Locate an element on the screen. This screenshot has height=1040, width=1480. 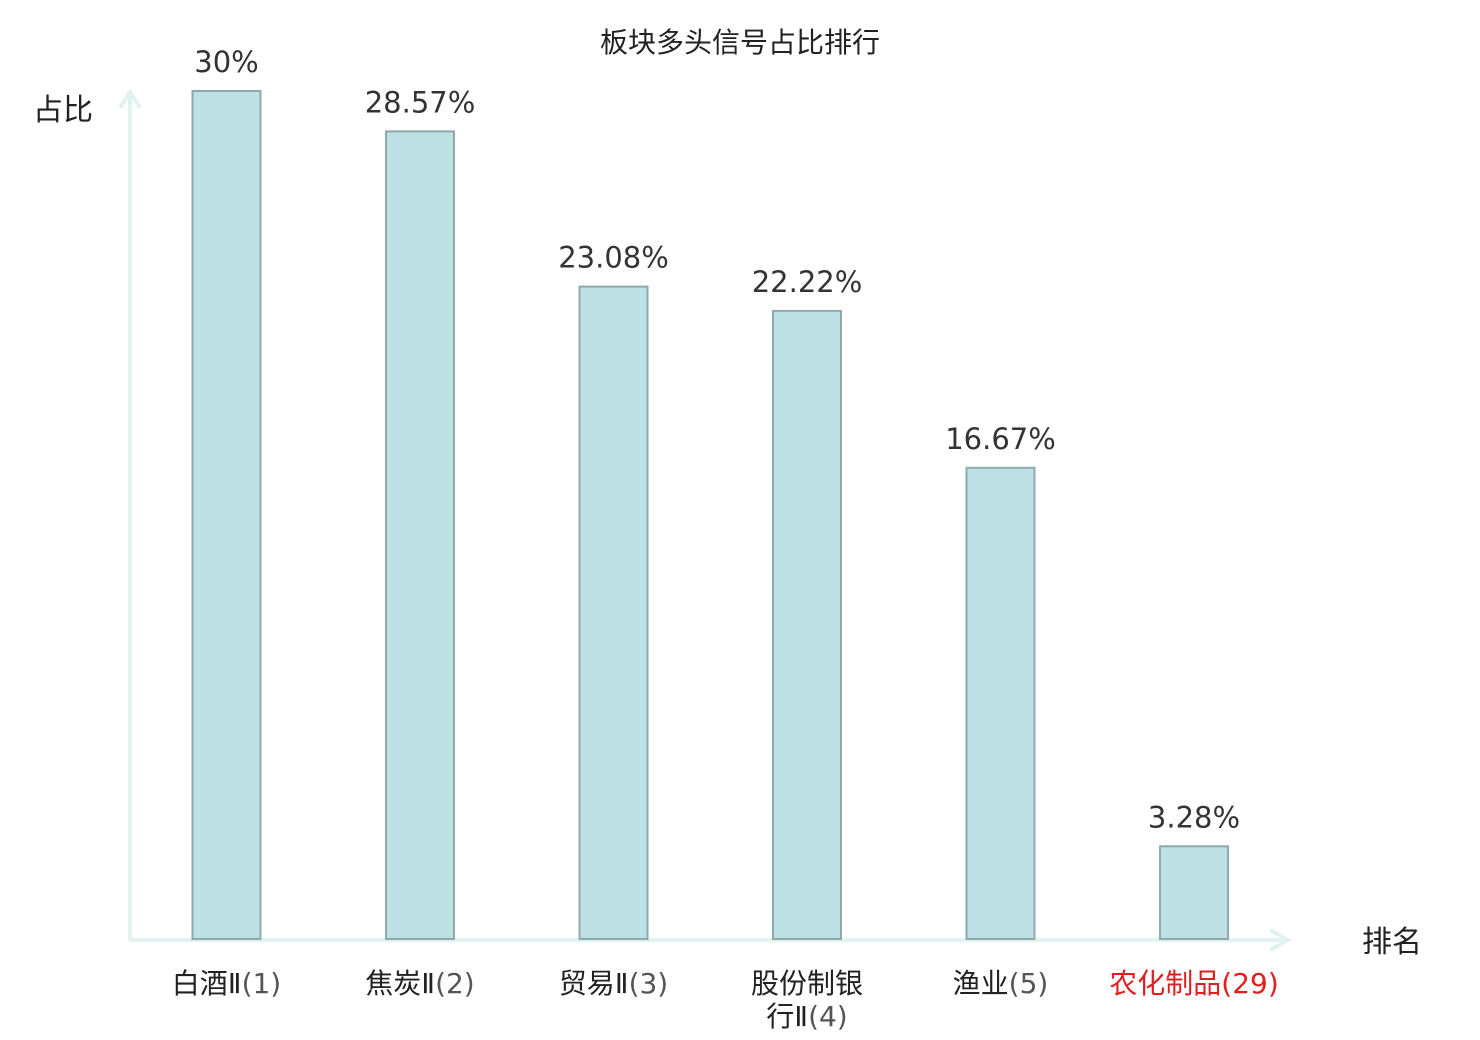
category-tick-label: 贸易Ⅱ(3) is located at coordinates (613, 983).